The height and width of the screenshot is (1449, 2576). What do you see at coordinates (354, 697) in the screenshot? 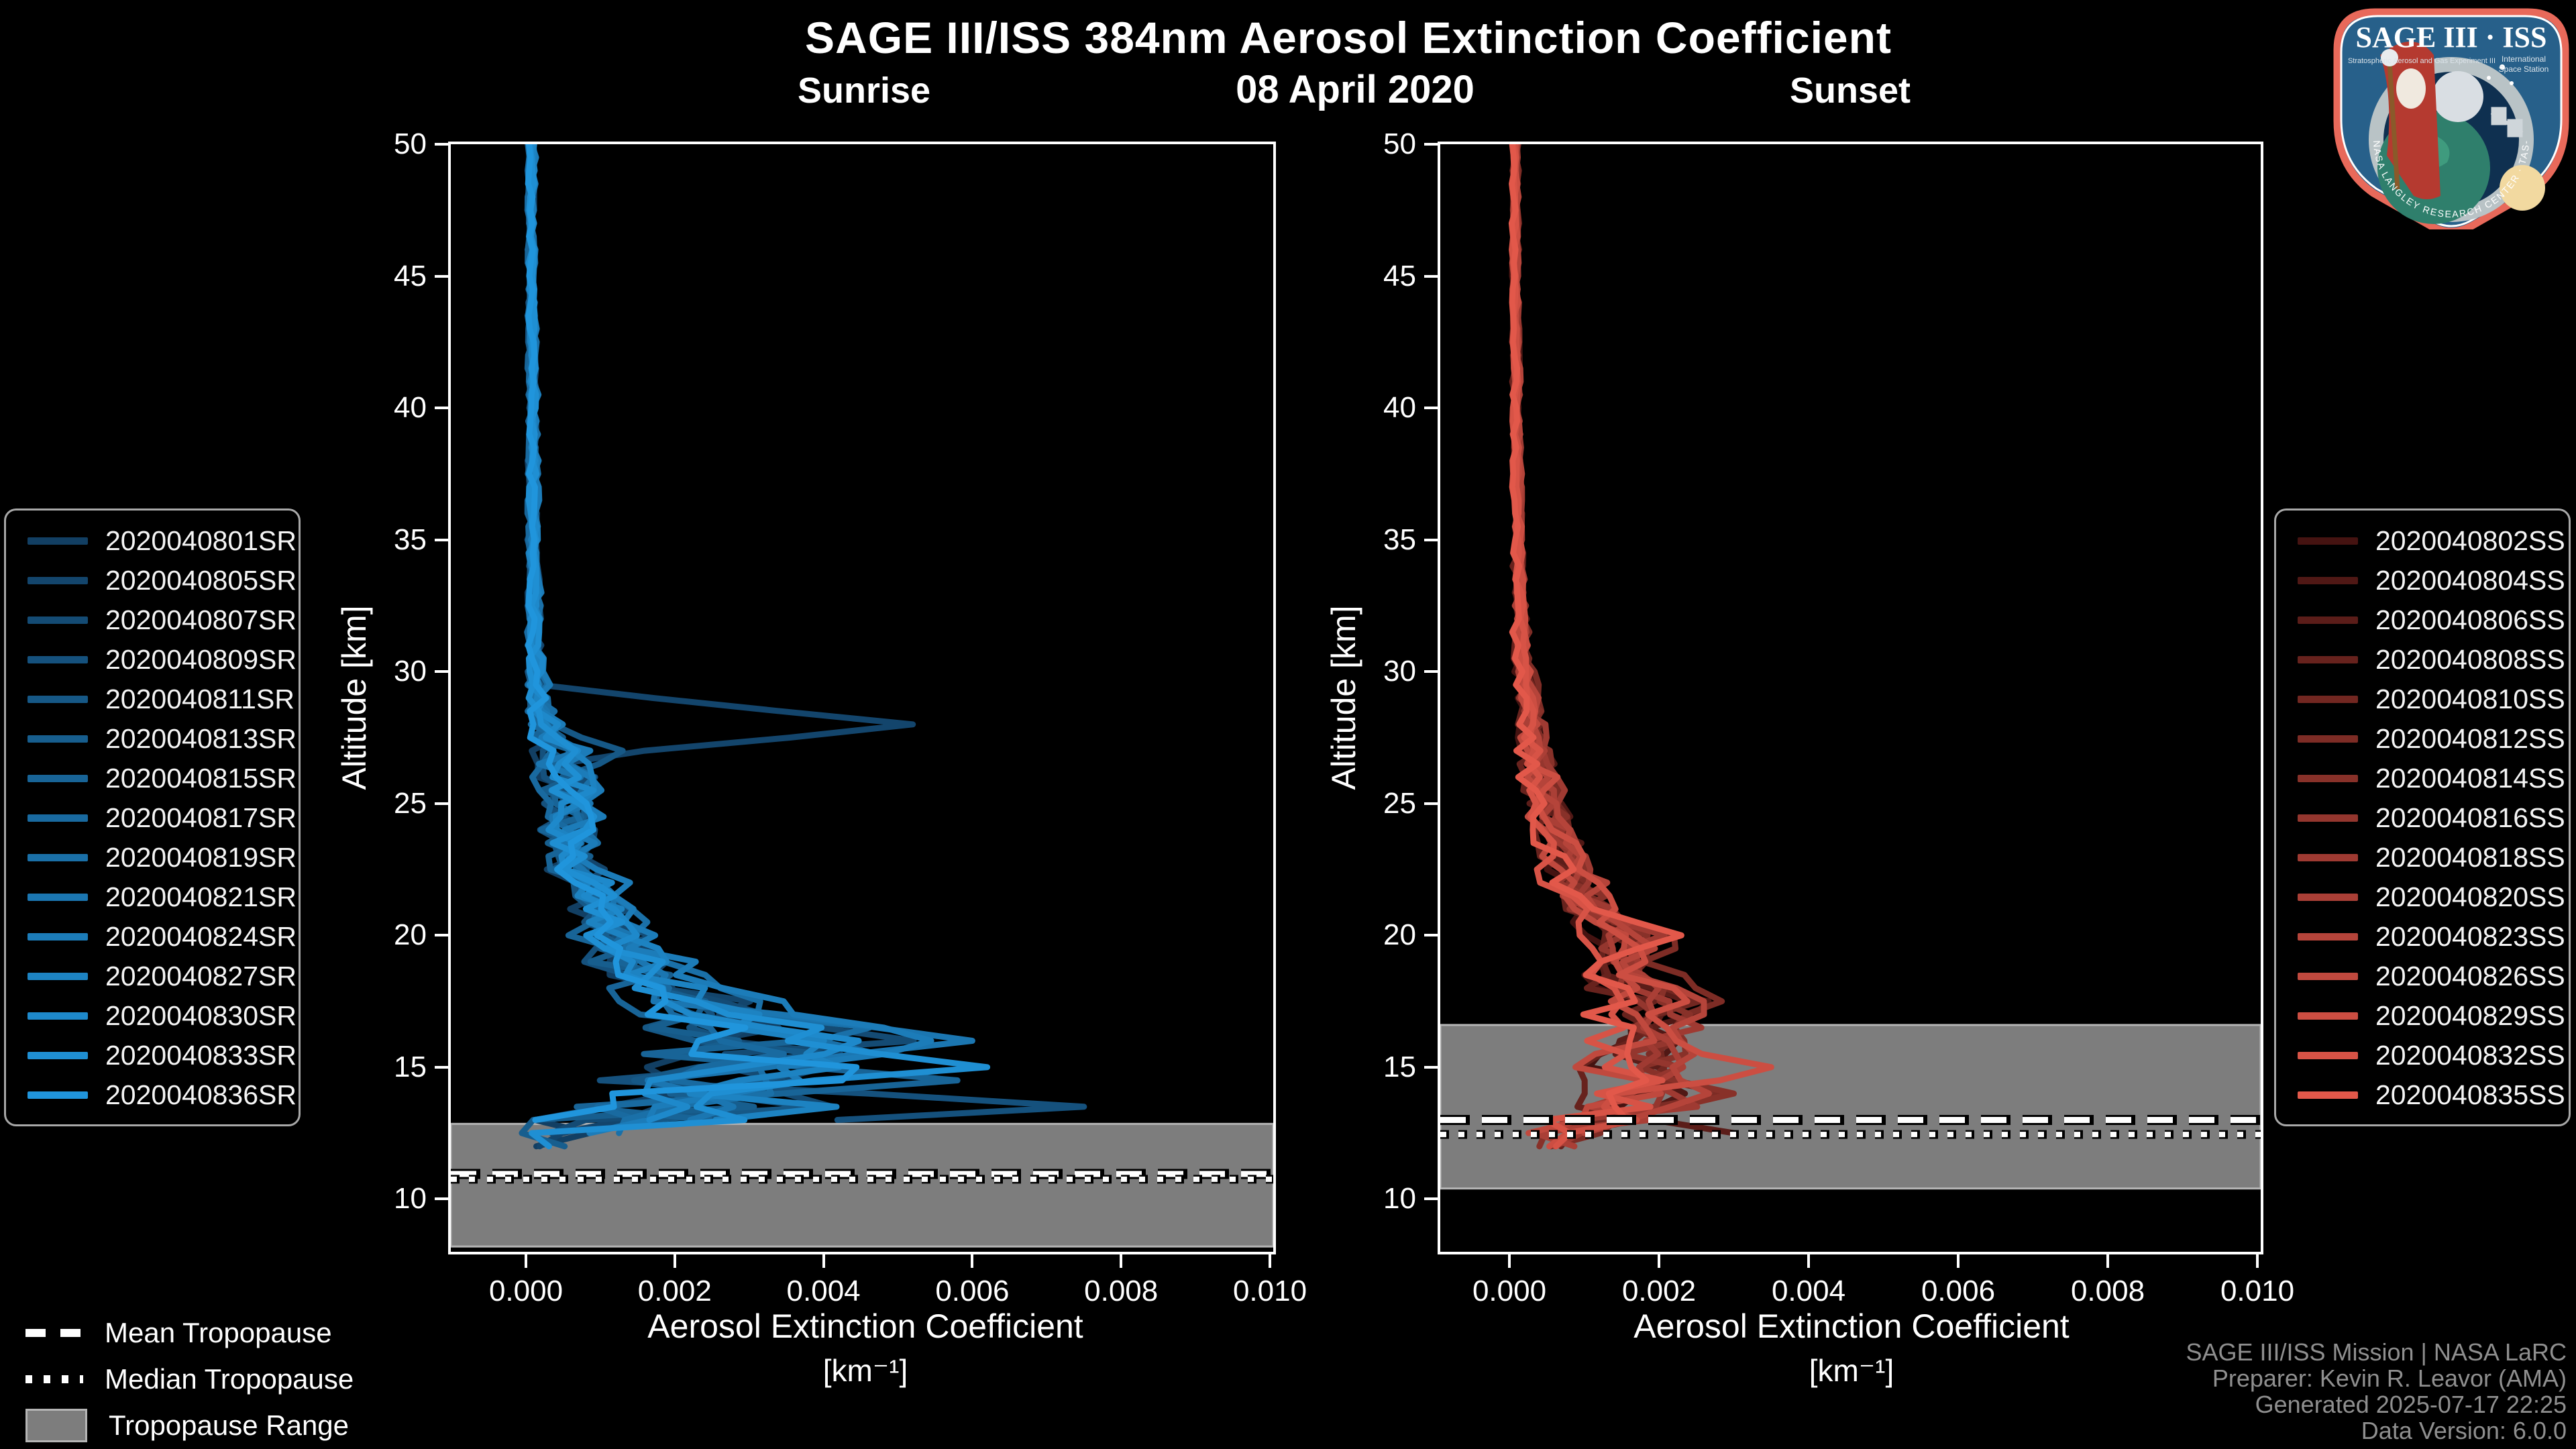
I see `sunrise-y-axis-label: Altitude [km]` at bounding box center [354, 697].